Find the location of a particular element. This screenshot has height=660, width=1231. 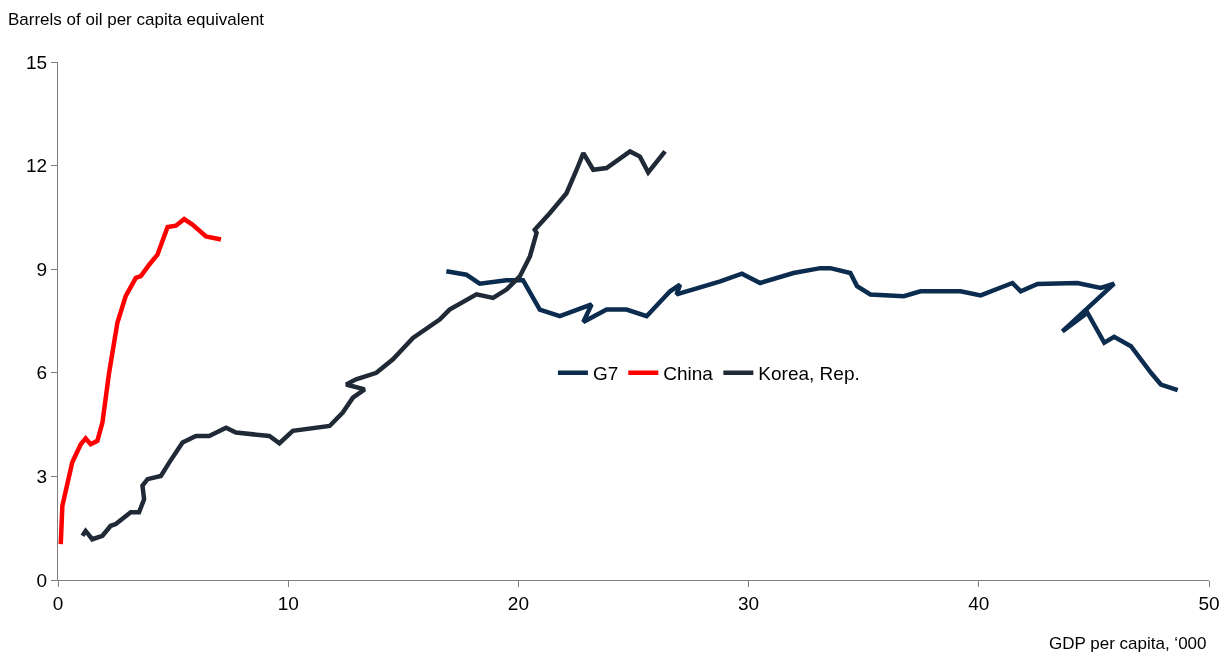

x-tick-label: 50 is located at coordinates (1209, 603).